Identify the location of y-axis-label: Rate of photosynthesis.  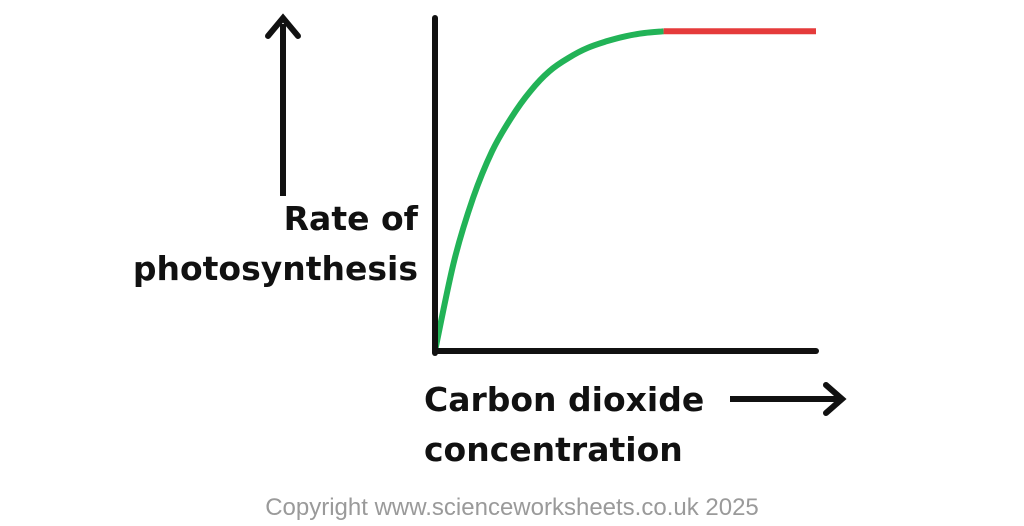
(275, 244).